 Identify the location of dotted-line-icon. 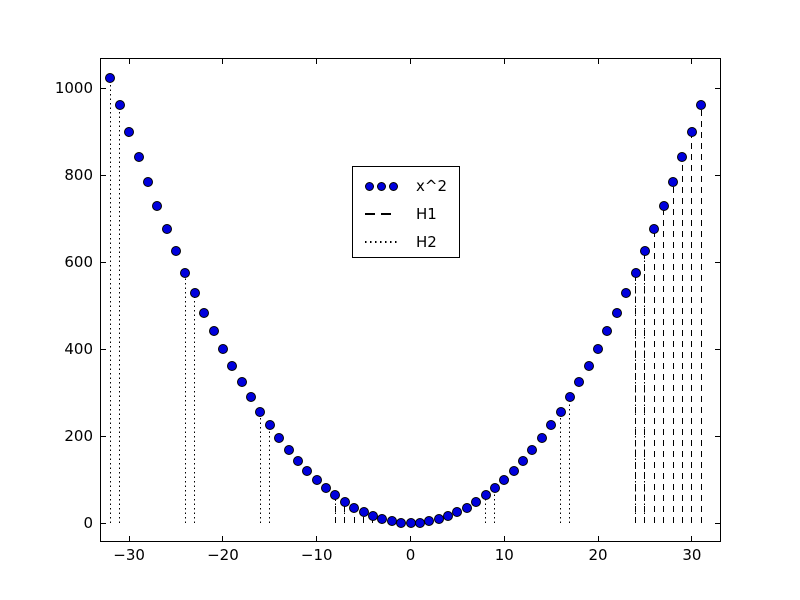
(381, 242).